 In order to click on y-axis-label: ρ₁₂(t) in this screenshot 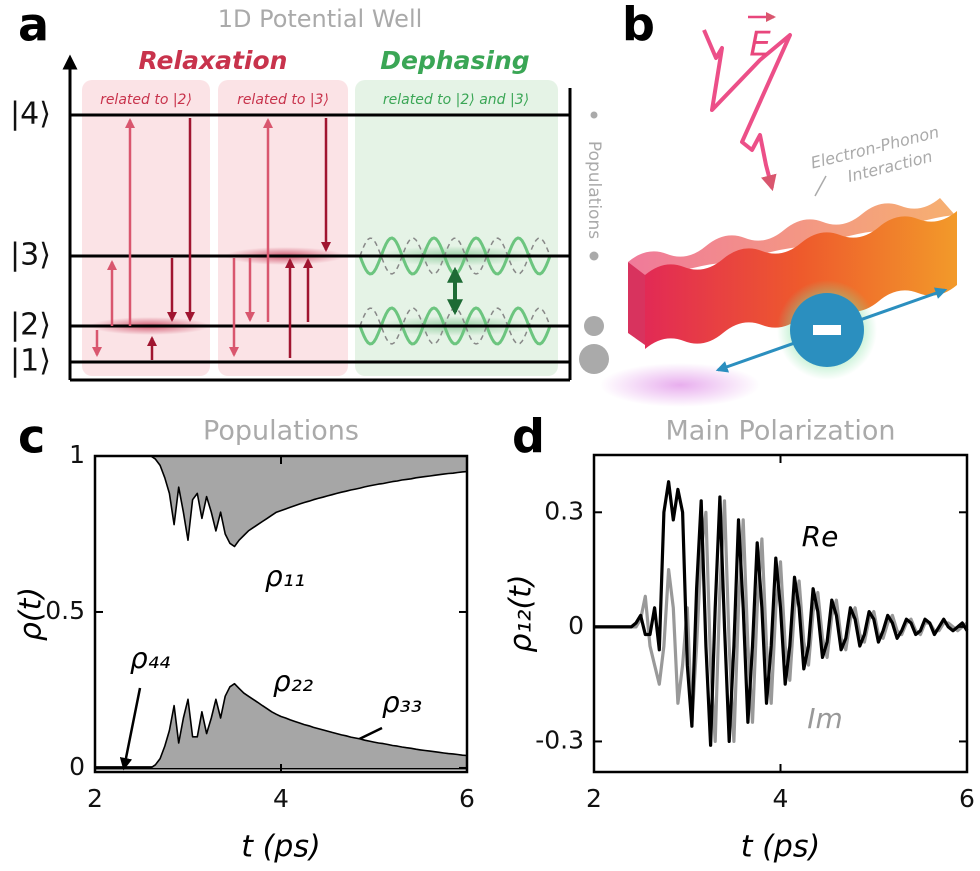, I will do `click(521, 613)`.